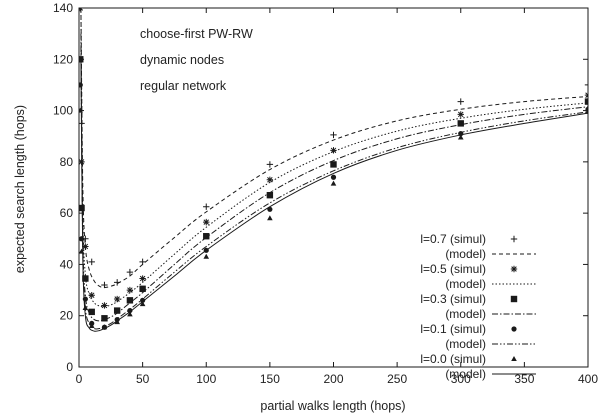  What do you see at coordinates (67, 264) in the screenshot?
I see `y-tick-label: 40` at bounding box center [67, 264].